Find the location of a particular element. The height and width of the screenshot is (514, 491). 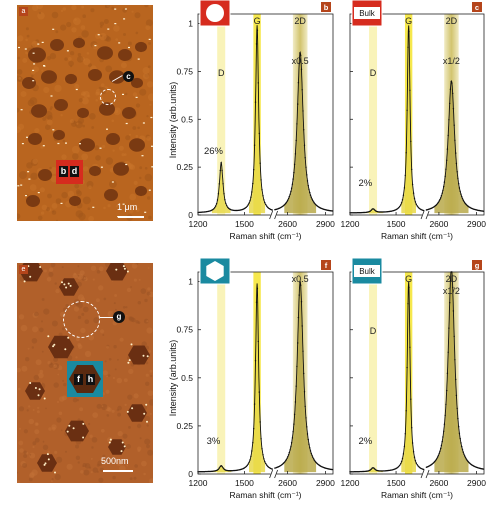

y-axis-label-top: Intensity (arb.units) is located at coordinates (173, 120).